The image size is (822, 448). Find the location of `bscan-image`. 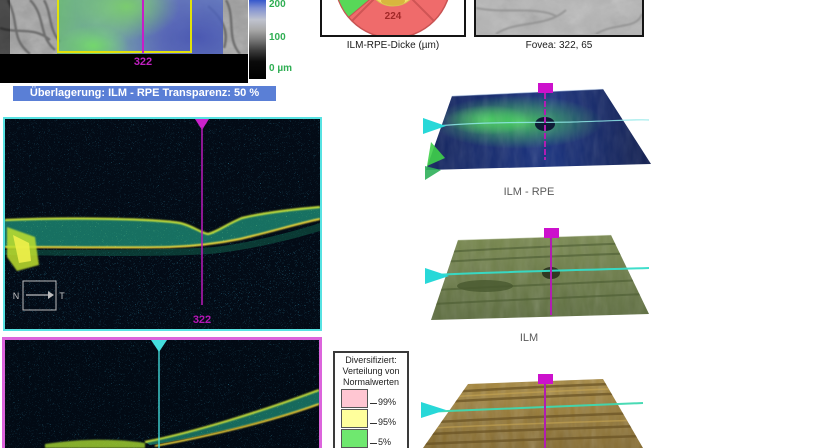

bscan-image is located at coordinates (162, 394).